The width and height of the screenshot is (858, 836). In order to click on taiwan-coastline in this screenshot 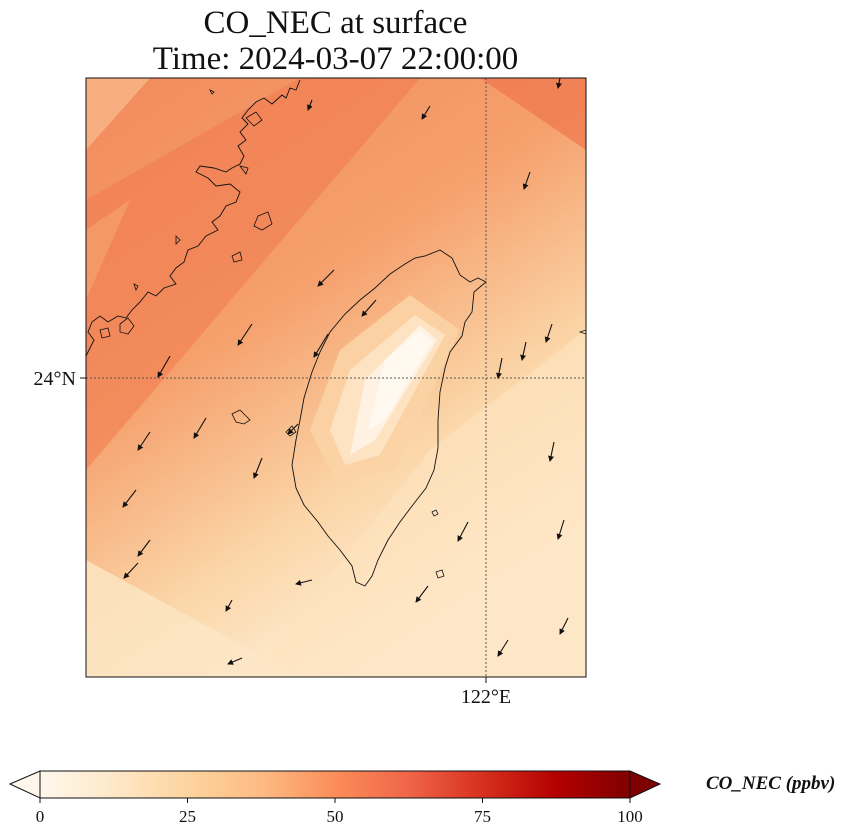, I will do `click(389, 418)`.